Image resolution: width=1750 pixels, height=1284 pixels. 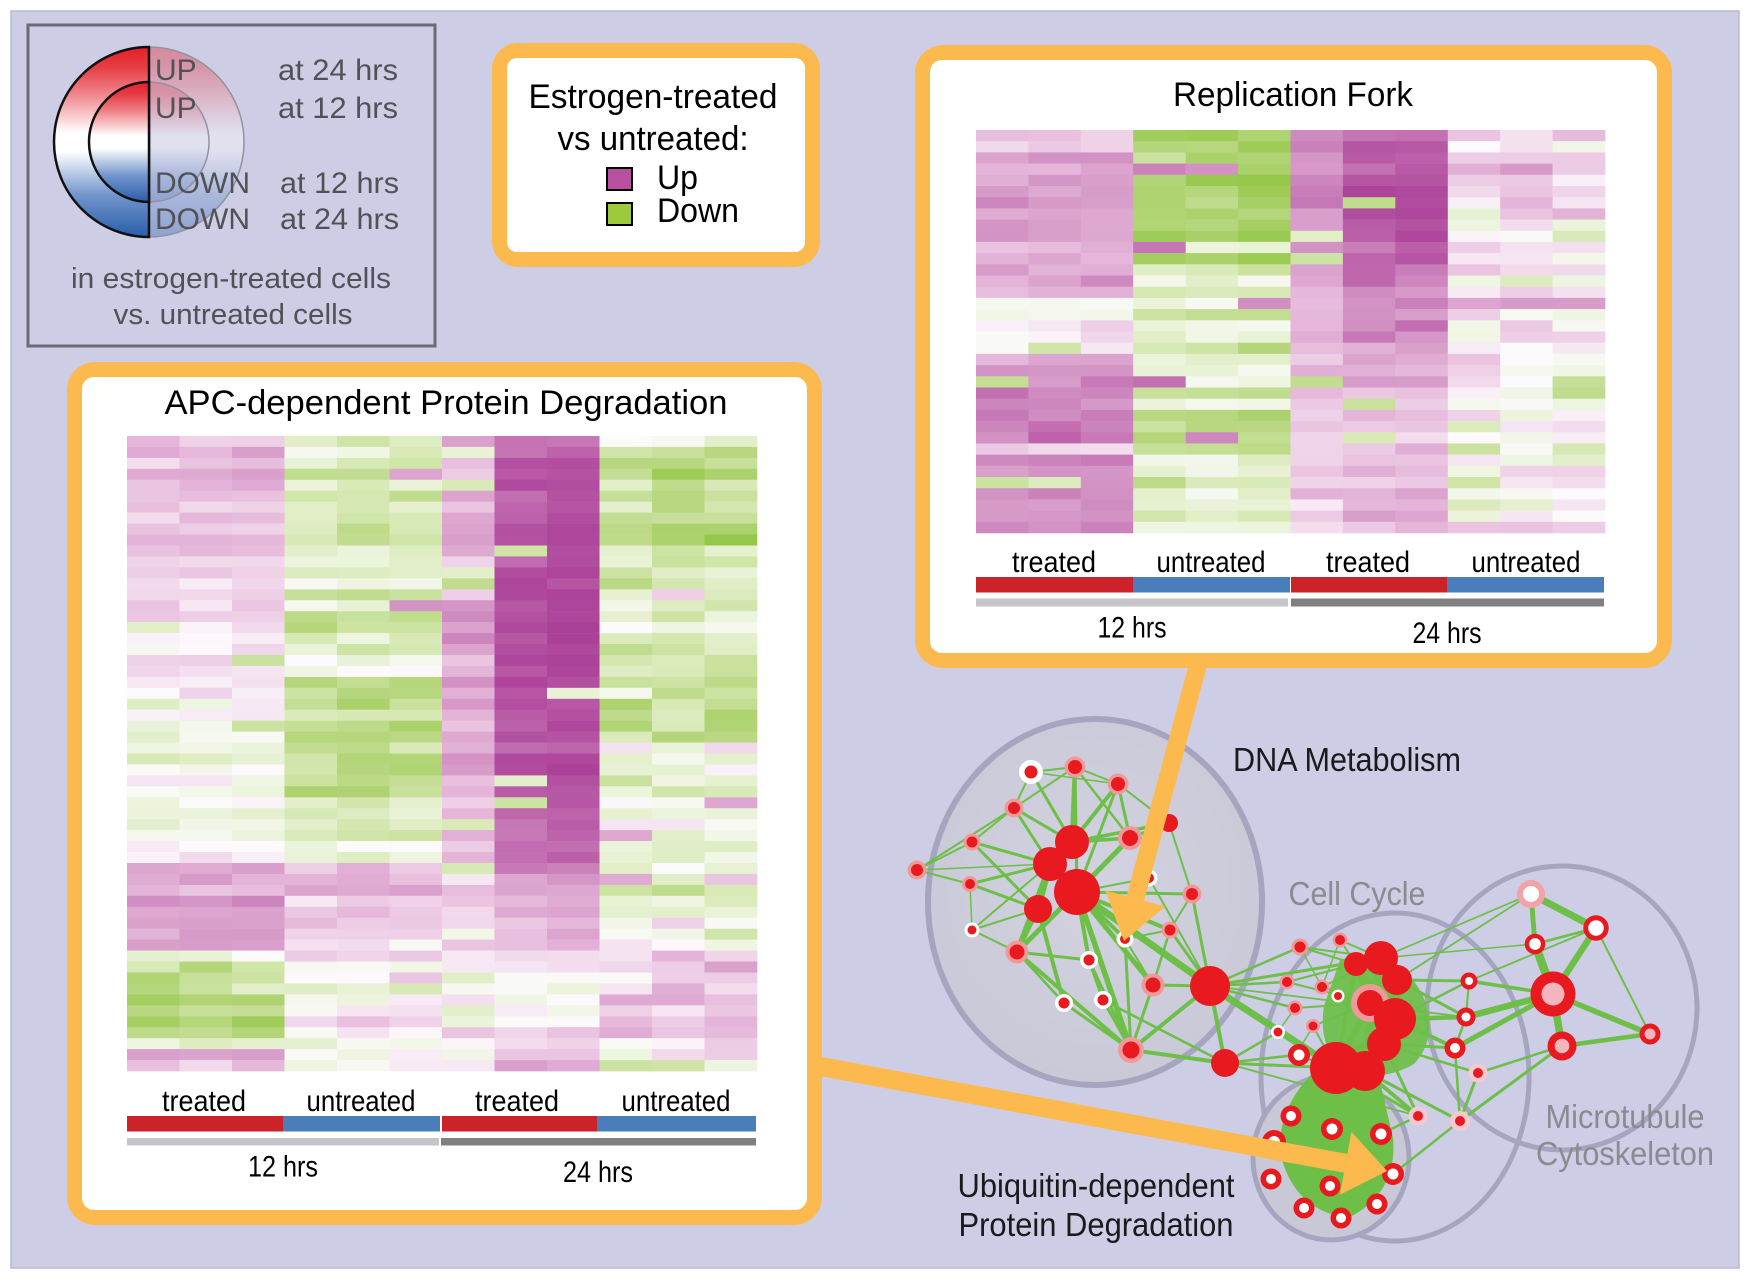 I want to click on svg-text: vs untreated:, so click(x=653, y=139).